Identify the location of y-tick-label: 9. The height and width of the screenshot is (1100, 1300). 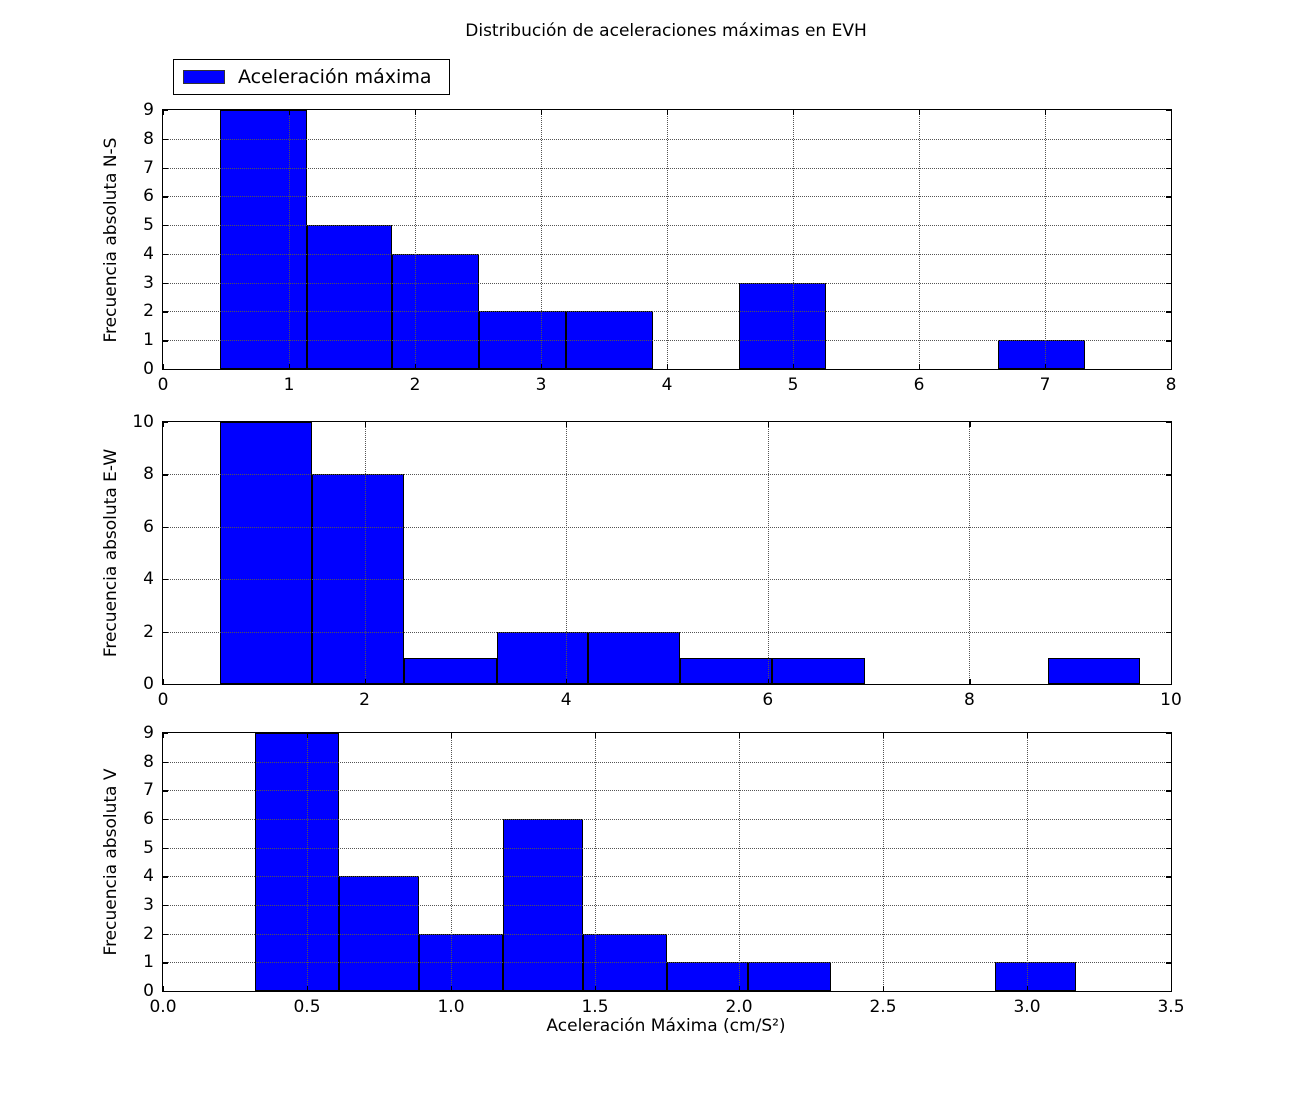
(148, 733).